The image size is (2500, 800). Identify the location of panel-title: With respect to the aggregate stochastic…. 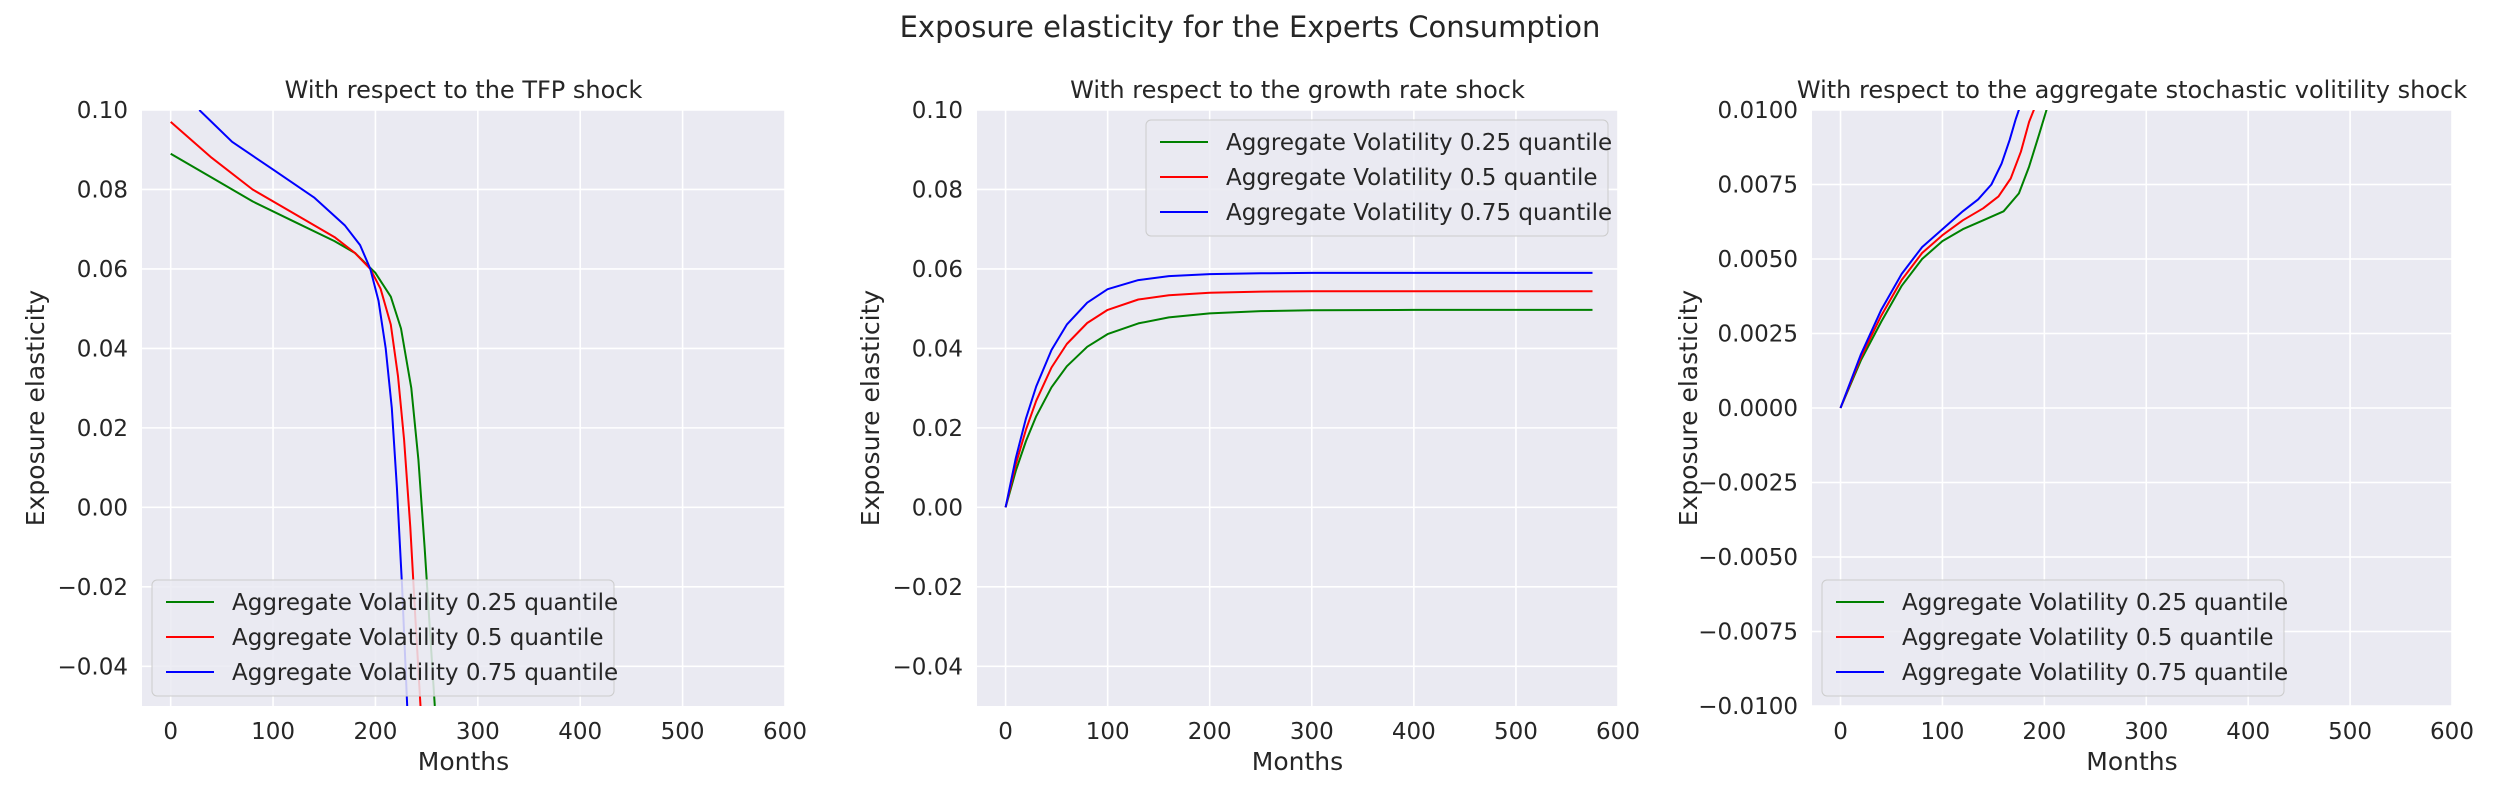
(2132, 90).